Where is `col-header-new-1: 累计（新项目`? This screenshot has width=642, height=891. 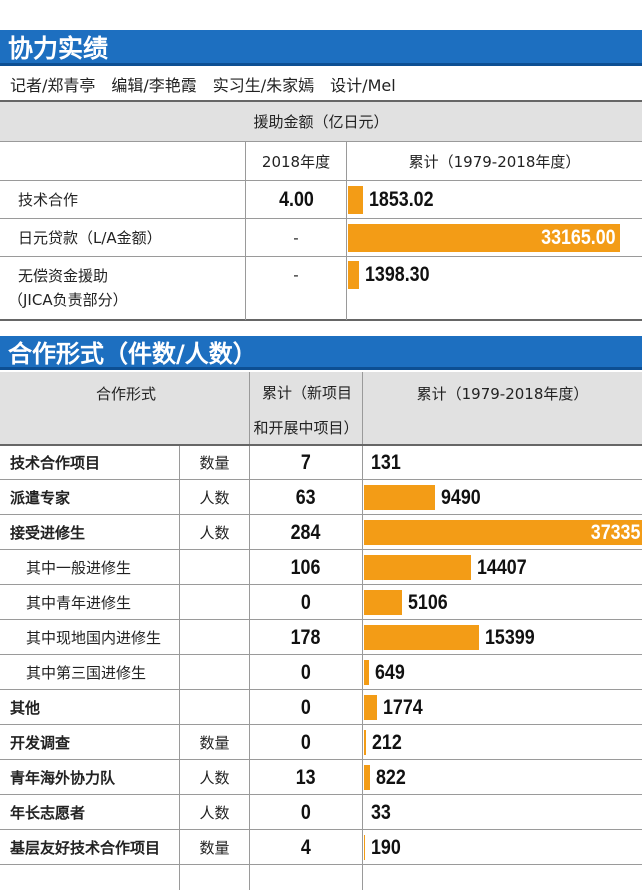
col-header-new-1: 累计（新项目 is located at coordinates (307, 392).